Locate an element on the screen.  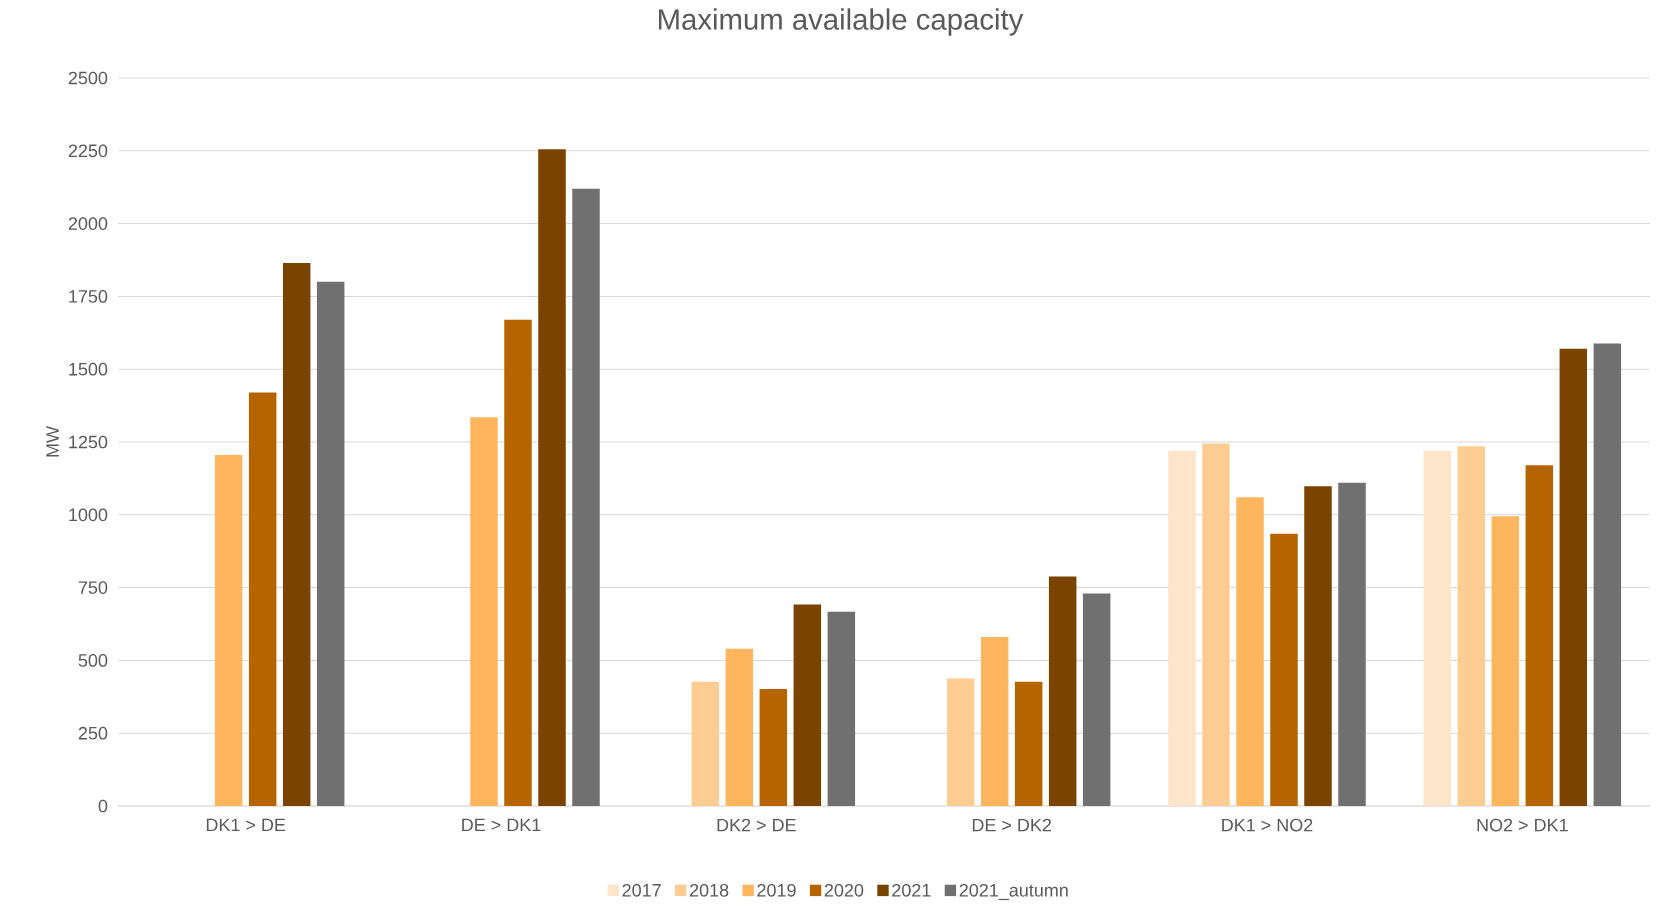
legend-label: 2017 is located at coordinates (641, 890).